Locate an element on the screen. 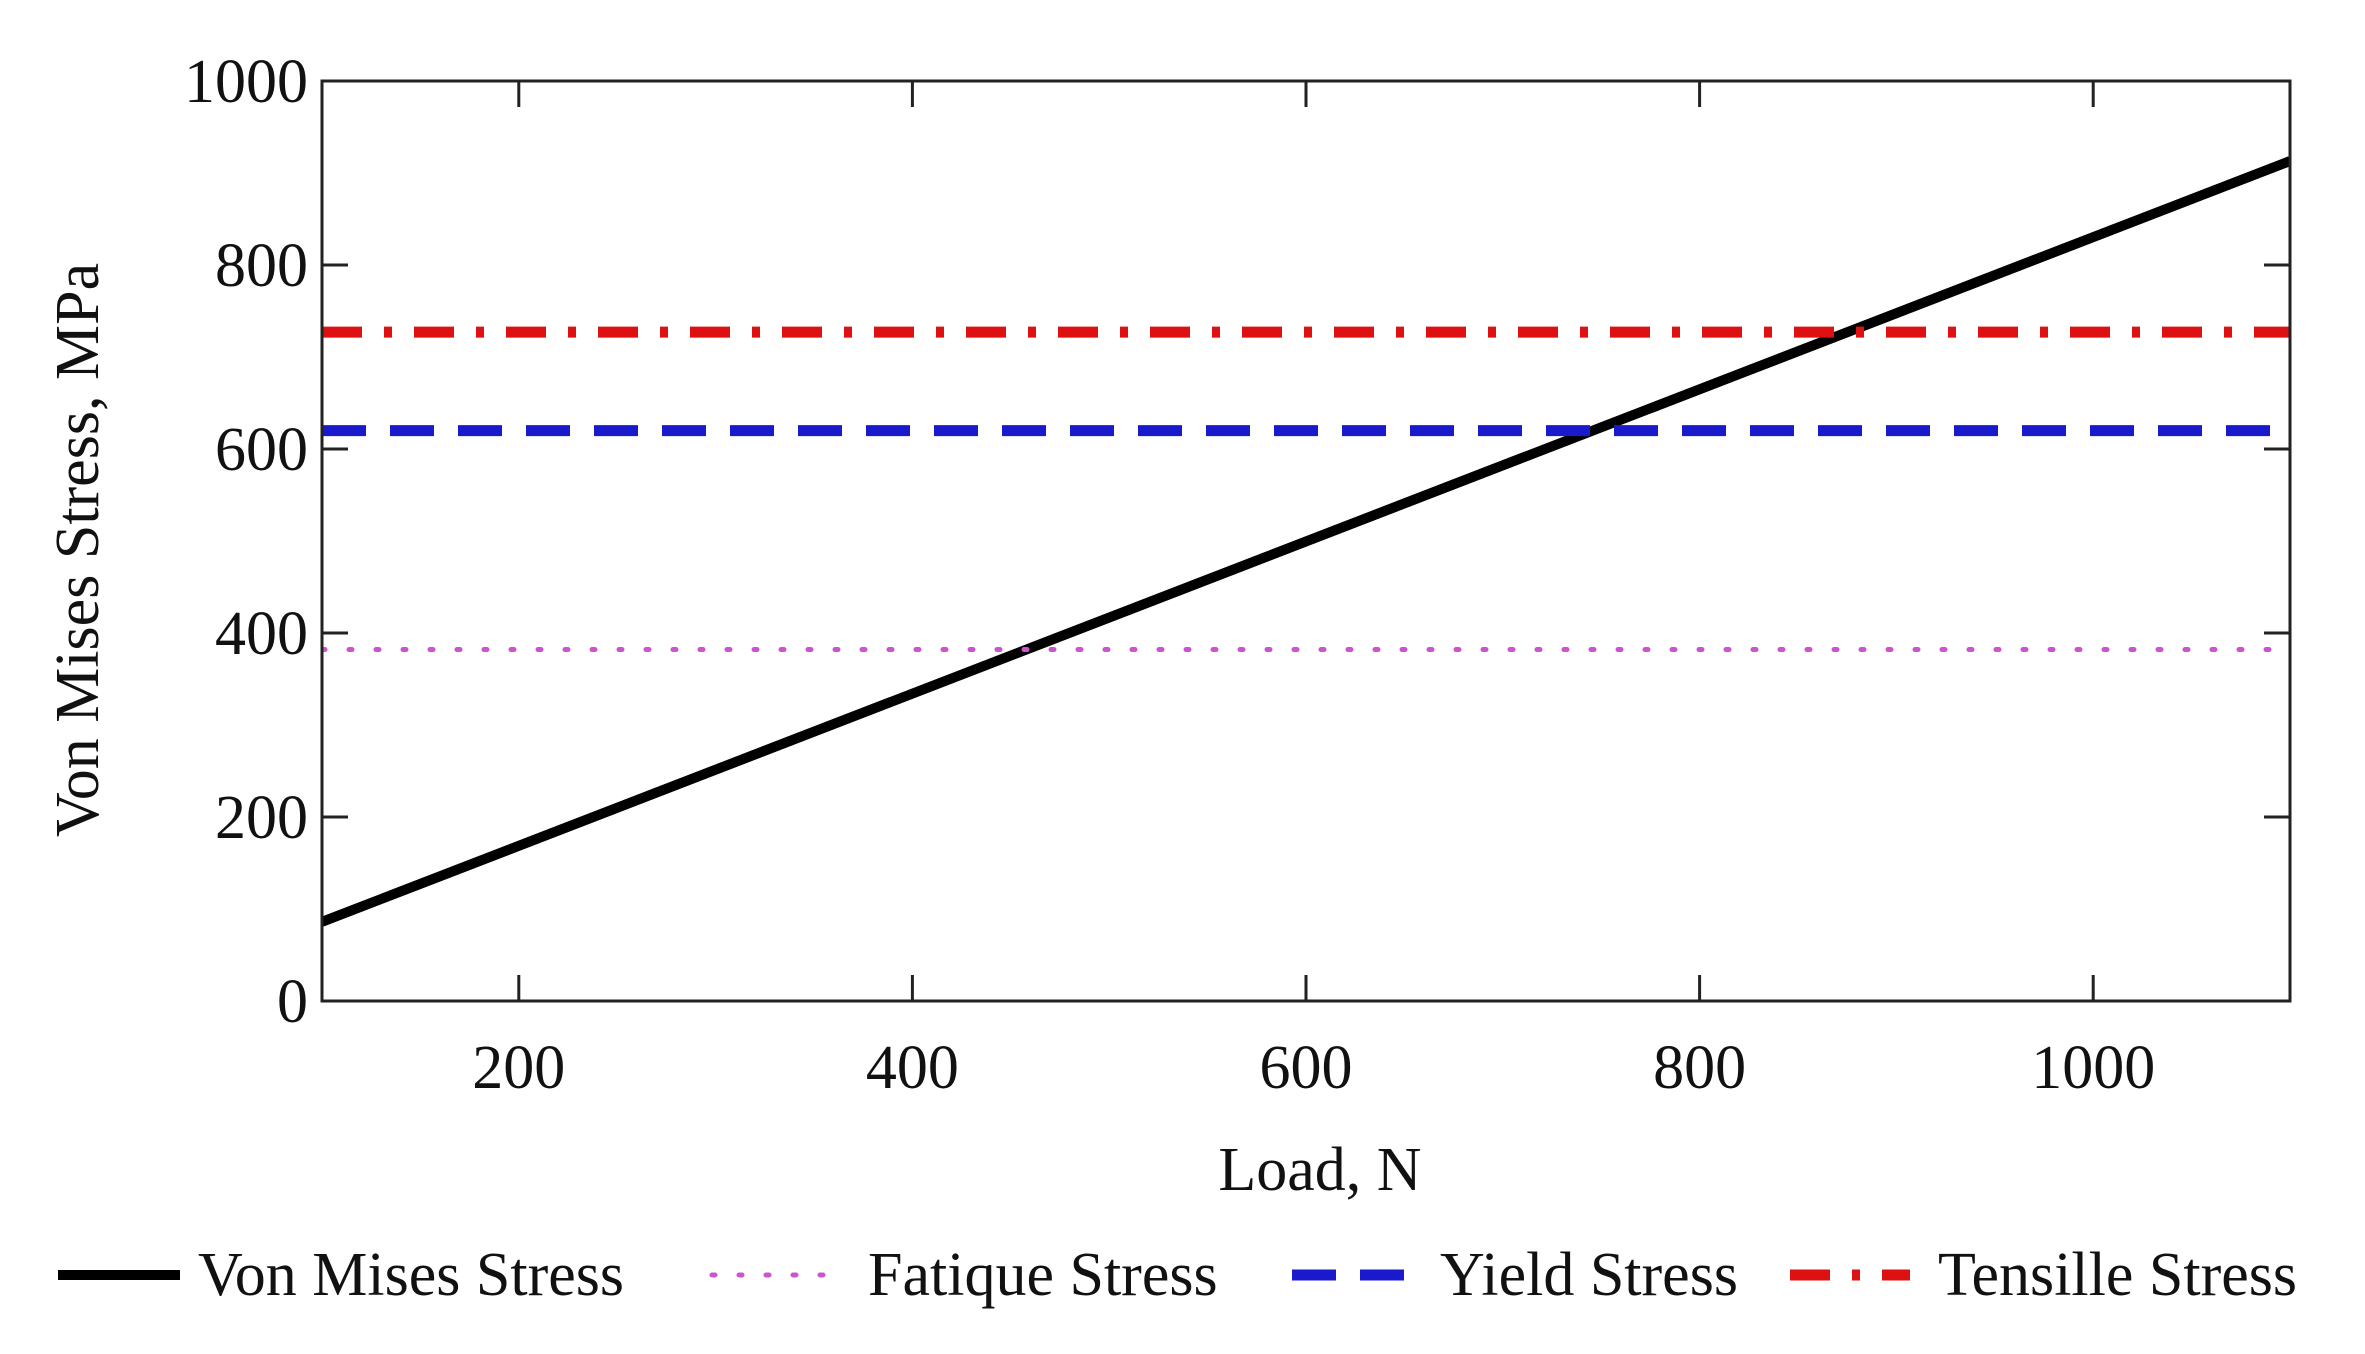  legend-label-3: Yield Stress is located at coordinates (1589, 1275).